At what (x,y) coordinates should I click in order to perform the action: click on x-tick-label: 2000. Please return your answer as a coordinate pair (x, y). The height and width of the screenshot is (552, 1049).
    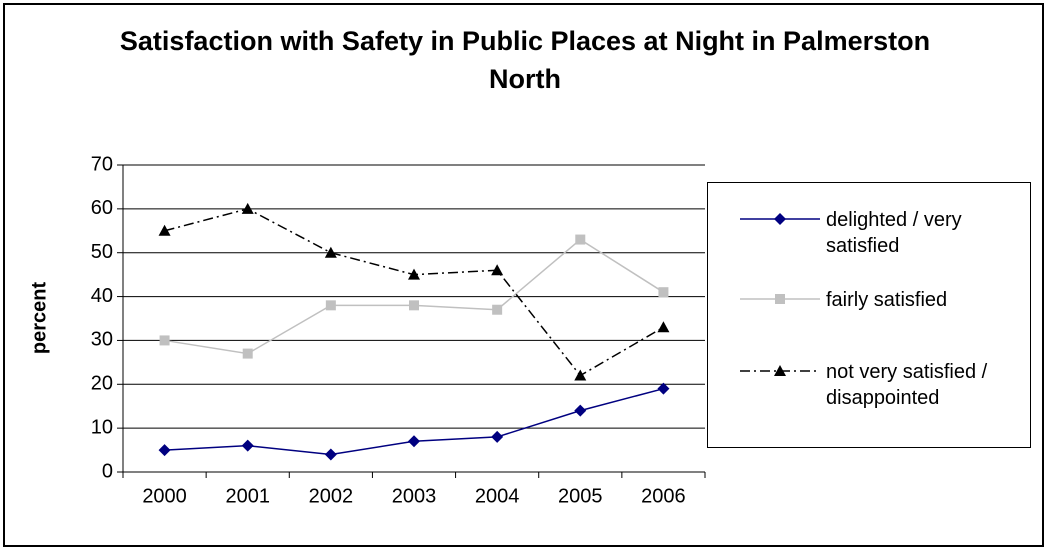
    Looking at the image, I should click on (164, 496).